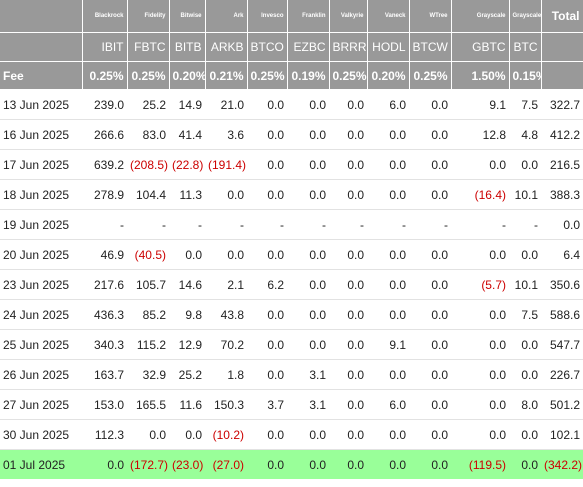 This screenshot has width=583, height=487. What do you see at coordinates (525, 284) in the screenshot?
I see `flow-value-cell: 10.1` at bounding box center [525, 284].